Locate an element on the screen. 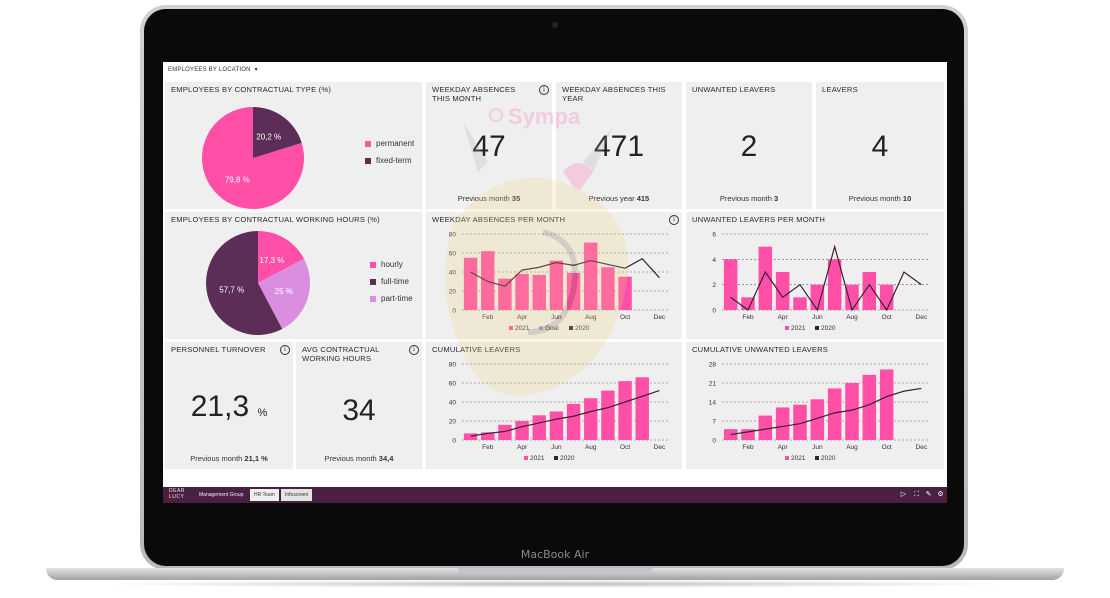  previous-value: Previous year 415 is located at coordinates (619, 198).